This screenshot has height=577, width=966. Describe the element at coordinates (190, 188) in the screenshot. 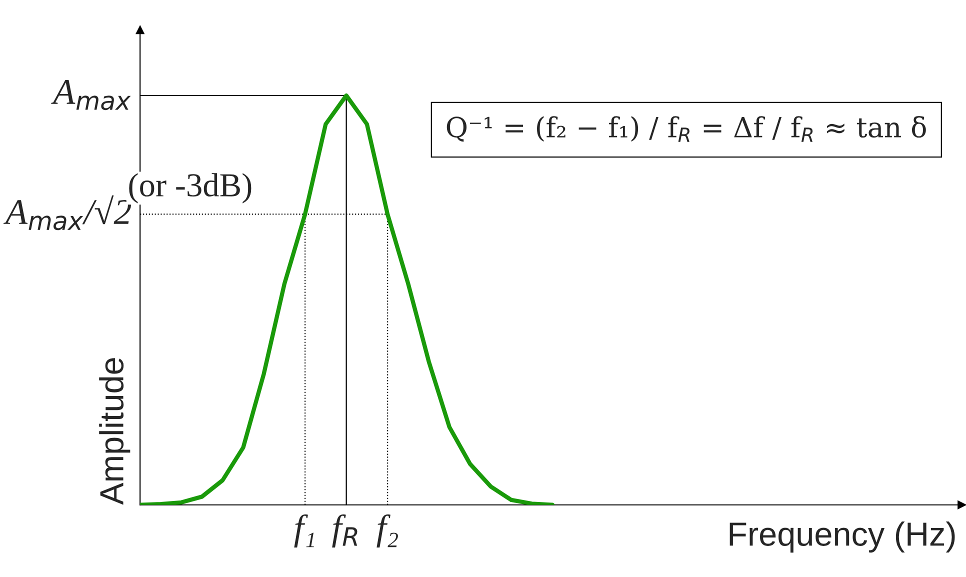

I see `annotation: (or -3dB)` at that location.